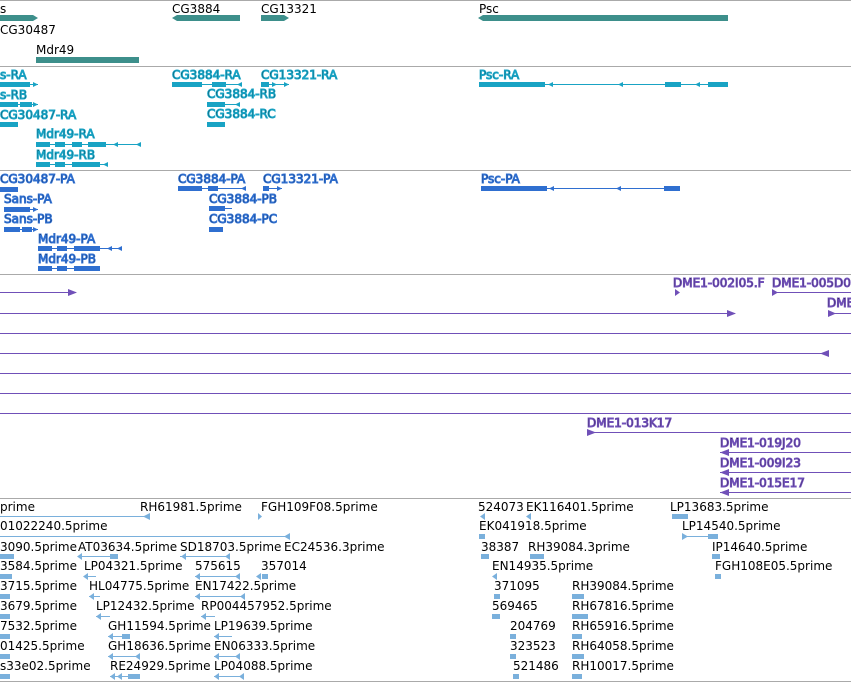 This screenshot has height=682, width=851. I want to click on est-label: 575615, so click(218, 566).